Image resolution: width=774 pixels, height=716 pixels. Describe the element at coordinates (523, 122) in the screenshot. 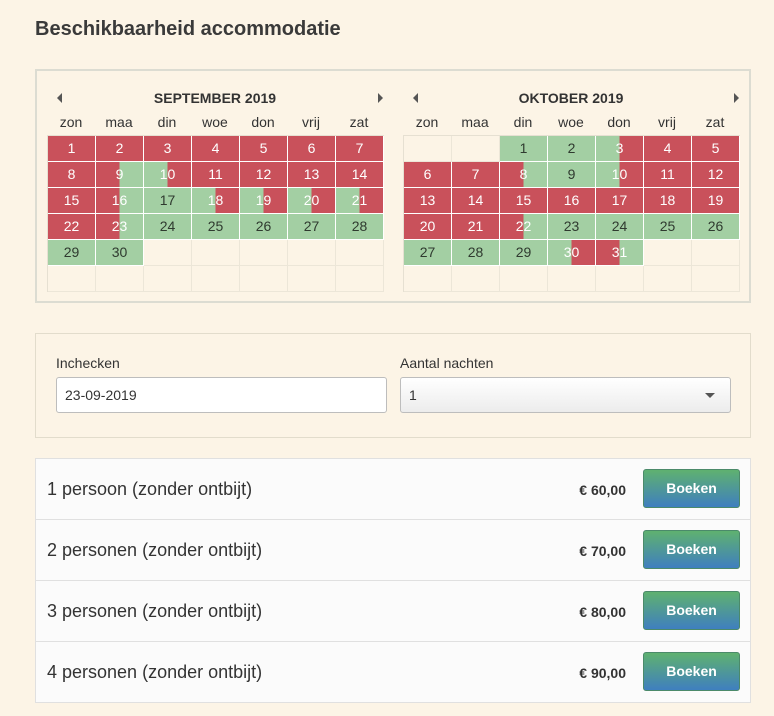

I see `weekday-label: din` at that location.